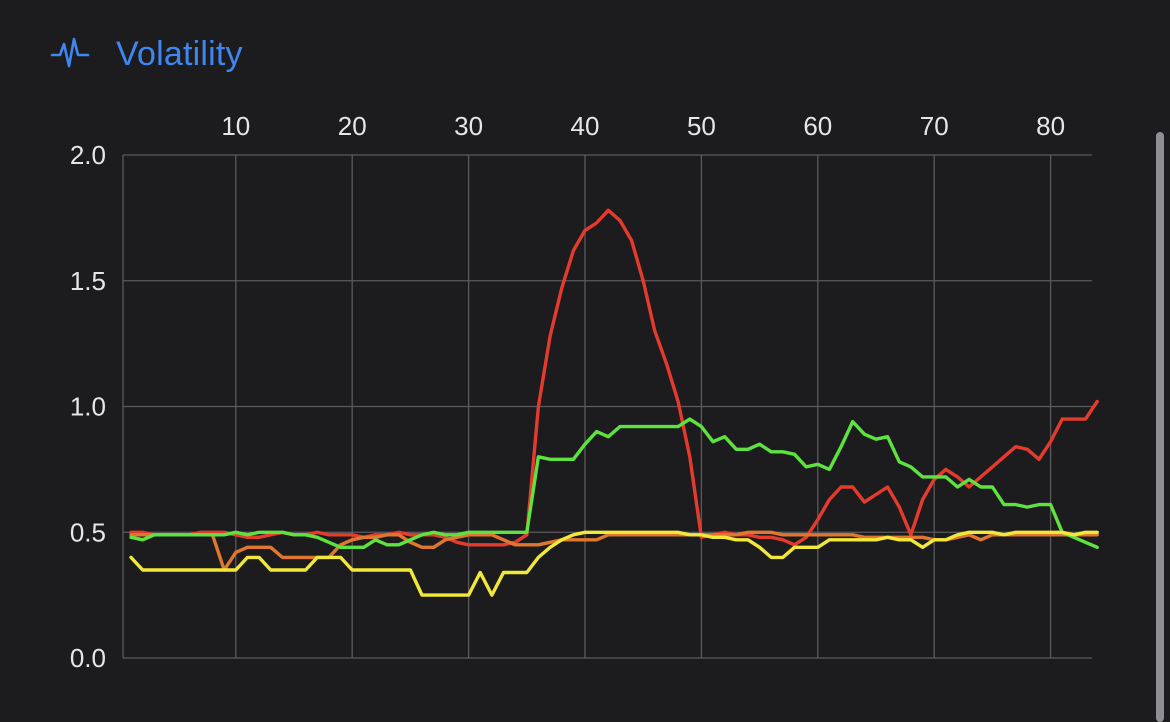  Describe the element at coordinates (179, 53) in the screenshot. I see `chart-title: Volatility` at that location.